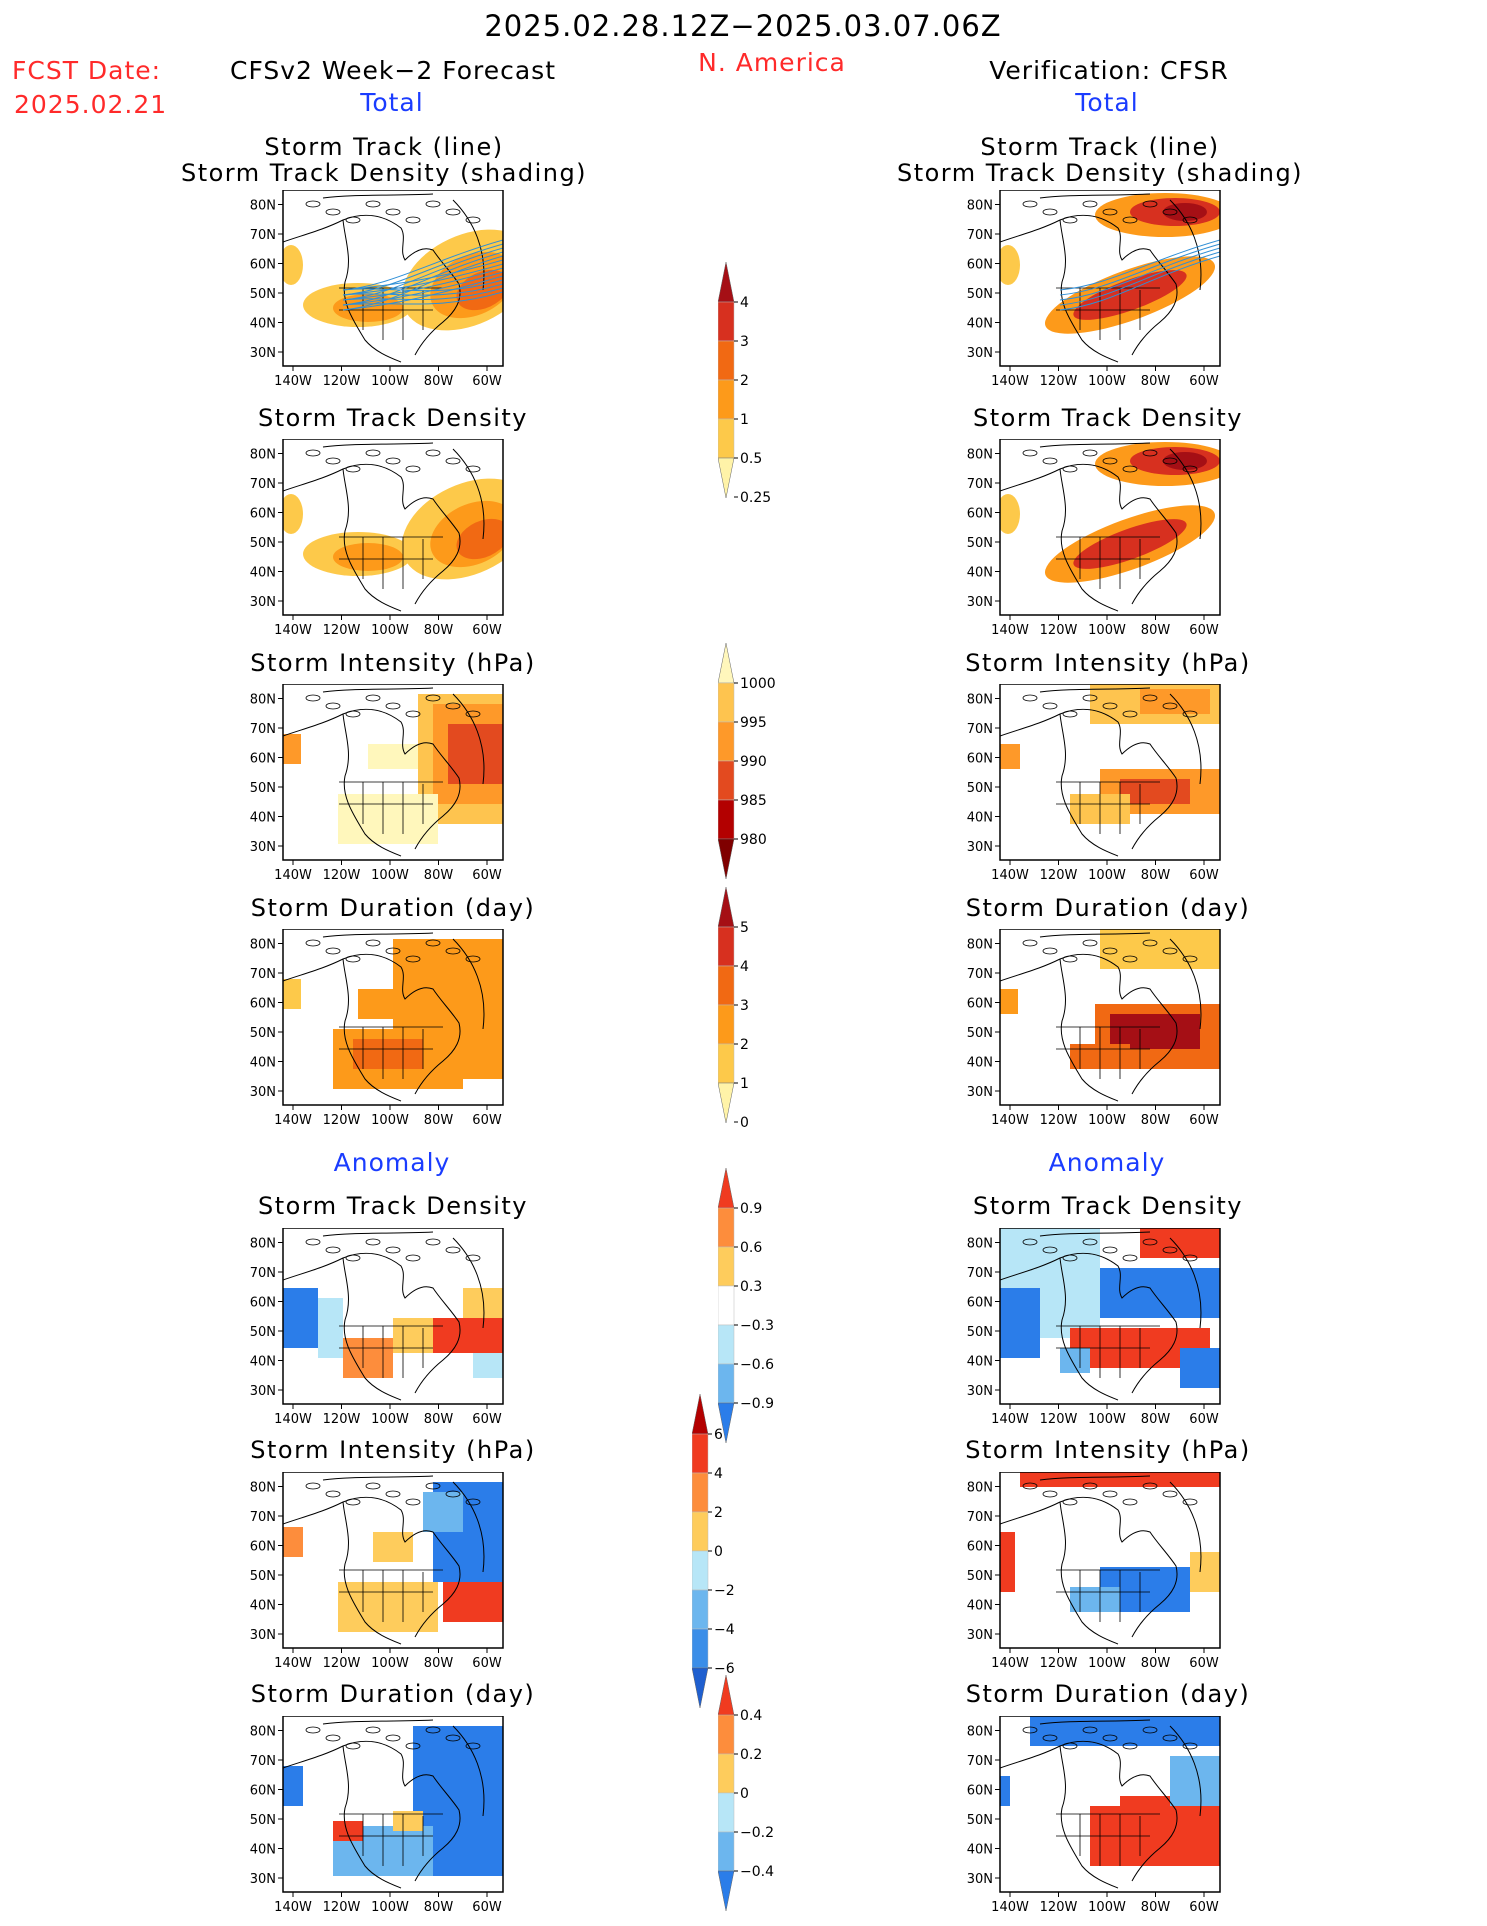 The width and height of the screenshot is (1487, 1926). I want to click on colorbar-intensity_total: 1000 995 990 985 980, so click(752, 764).